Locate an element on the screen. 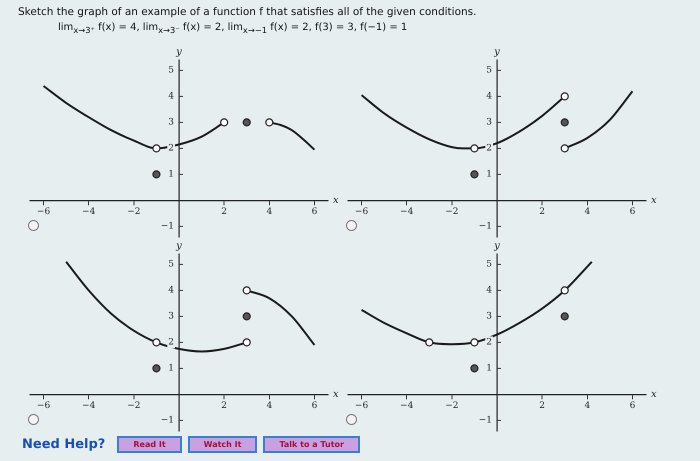 This screenshot has width=700, height=461. text: Need Help? is located at coordinates (64, 444).